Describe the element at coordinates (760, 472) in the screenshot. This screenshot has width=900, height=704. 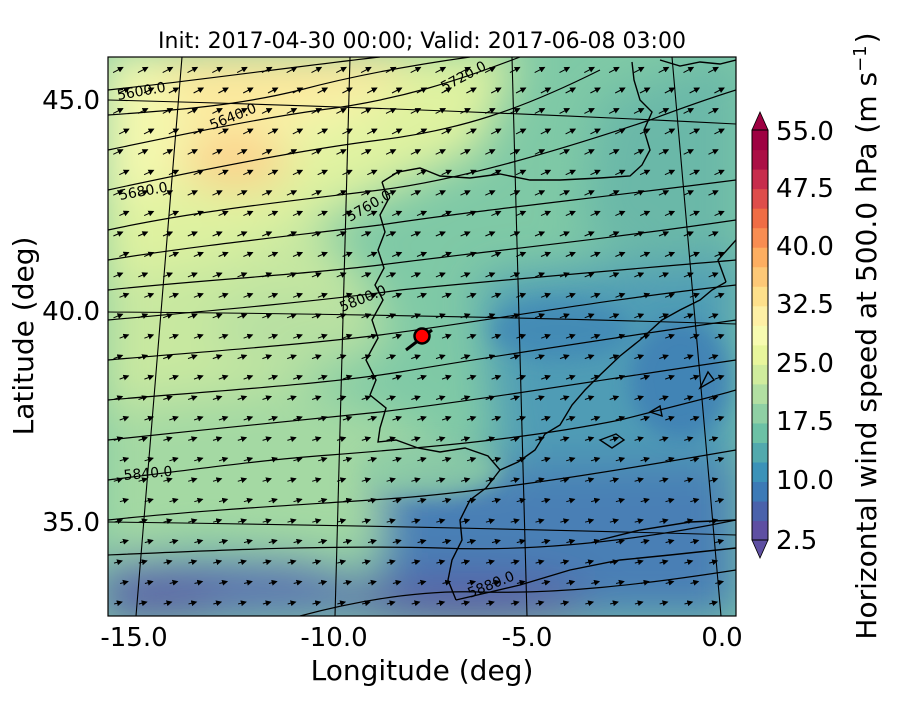
I see `colorbar-segment` at that location.